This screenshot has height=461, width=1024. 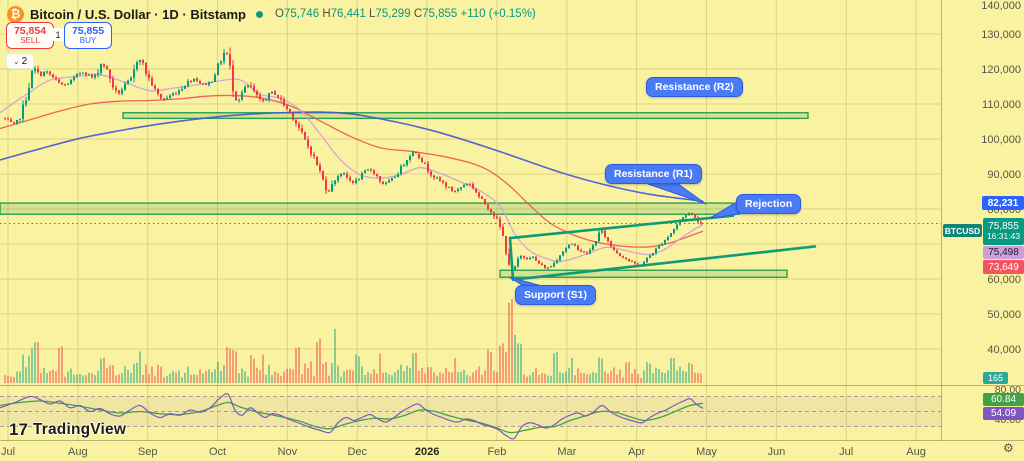 What do you see at coordinates (18, 429) in the screenshot?
I see `tradingview-logo-icon: 17` at bounding box center [18, 429].